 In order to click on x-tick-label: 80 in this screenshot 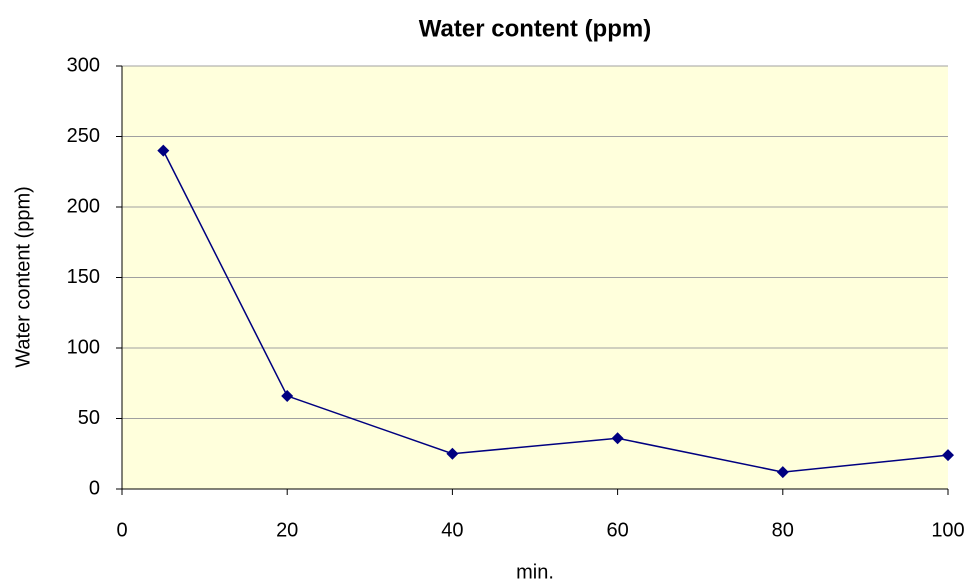, I will do `click(783, 530)`.